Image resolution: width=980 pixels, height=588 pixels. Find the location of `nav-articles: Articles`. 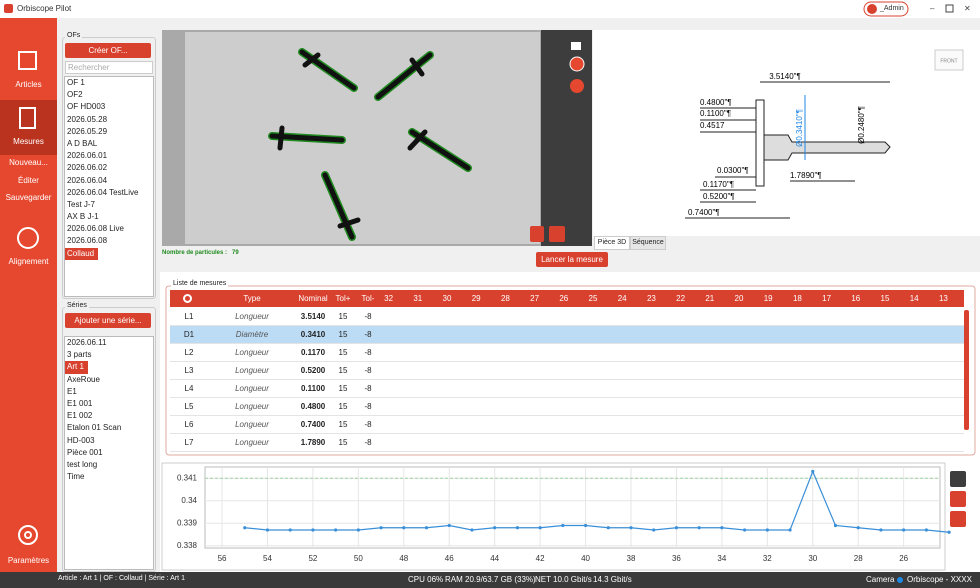

nav-articles: Articles is located at coordinates (28, 84).